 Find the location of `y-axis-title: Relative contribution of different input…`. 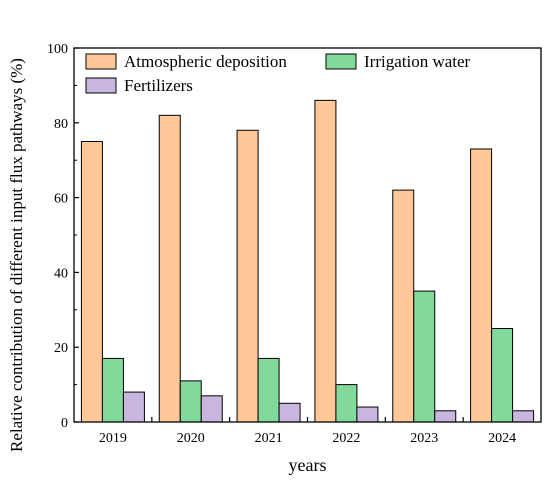

y-axis-title: Relative contribution of different input… is located at coordinates (16, 255).